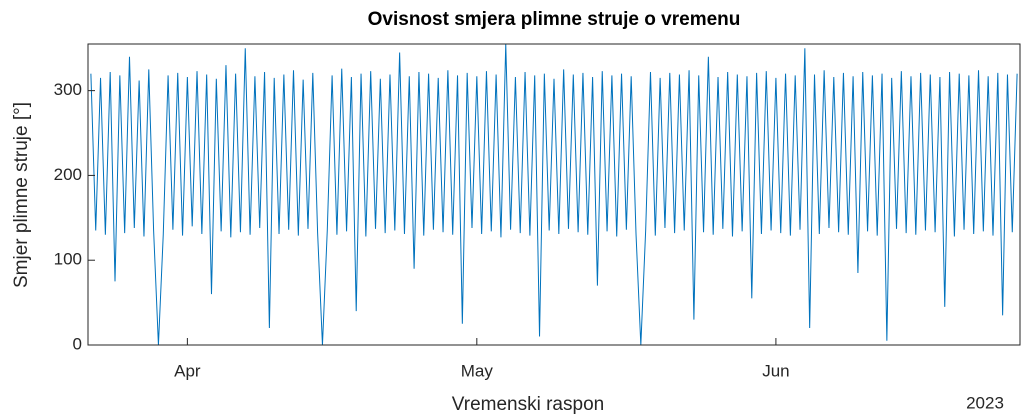 The height and width of the screenshot is (416, 1022). I want to click on y-axis-label: Smjer plimne struje [°], so click(21, 195).